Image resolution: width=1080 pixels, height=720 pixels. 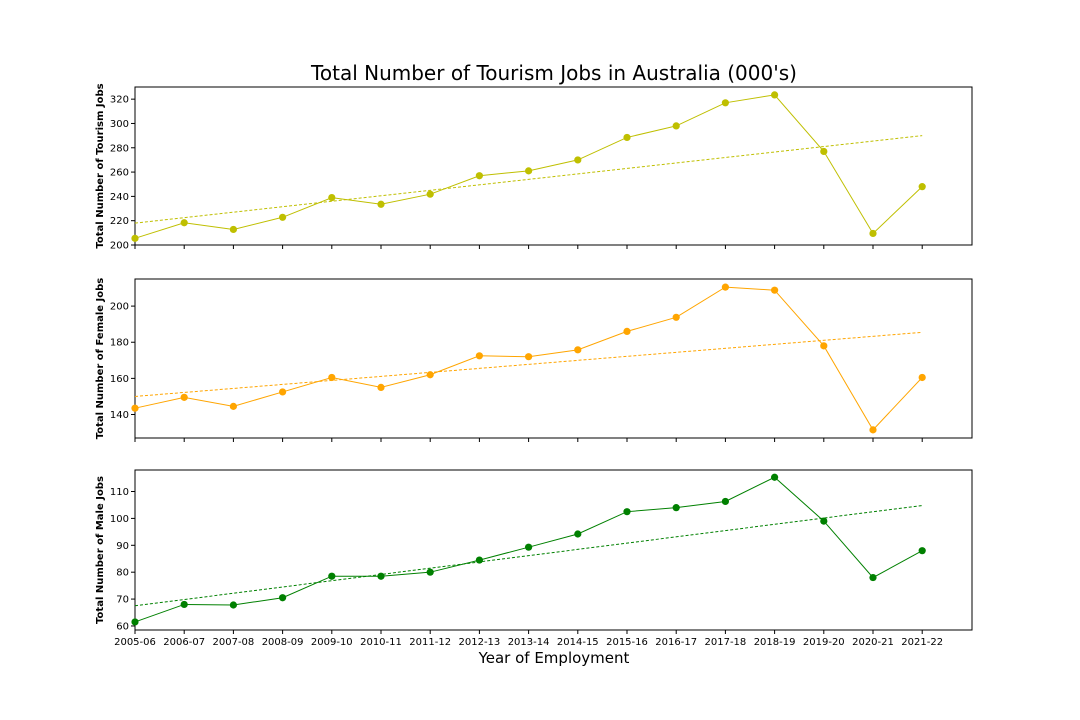 I want to click on x-tick-label: 2015-16, so click(x=627, y=642).